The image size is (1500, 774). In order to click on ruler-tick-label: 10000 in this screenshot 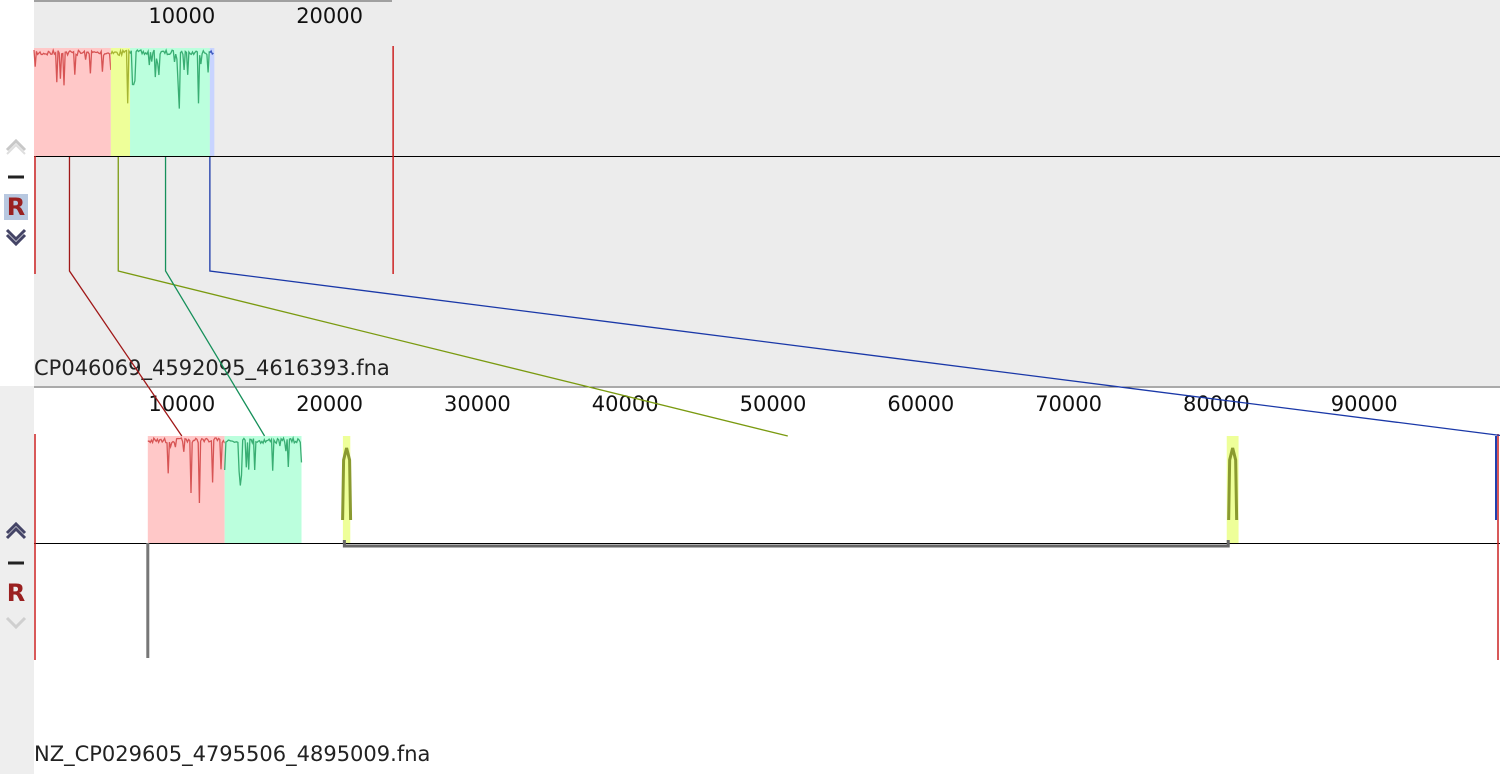, I will do `click(182, 16)`.